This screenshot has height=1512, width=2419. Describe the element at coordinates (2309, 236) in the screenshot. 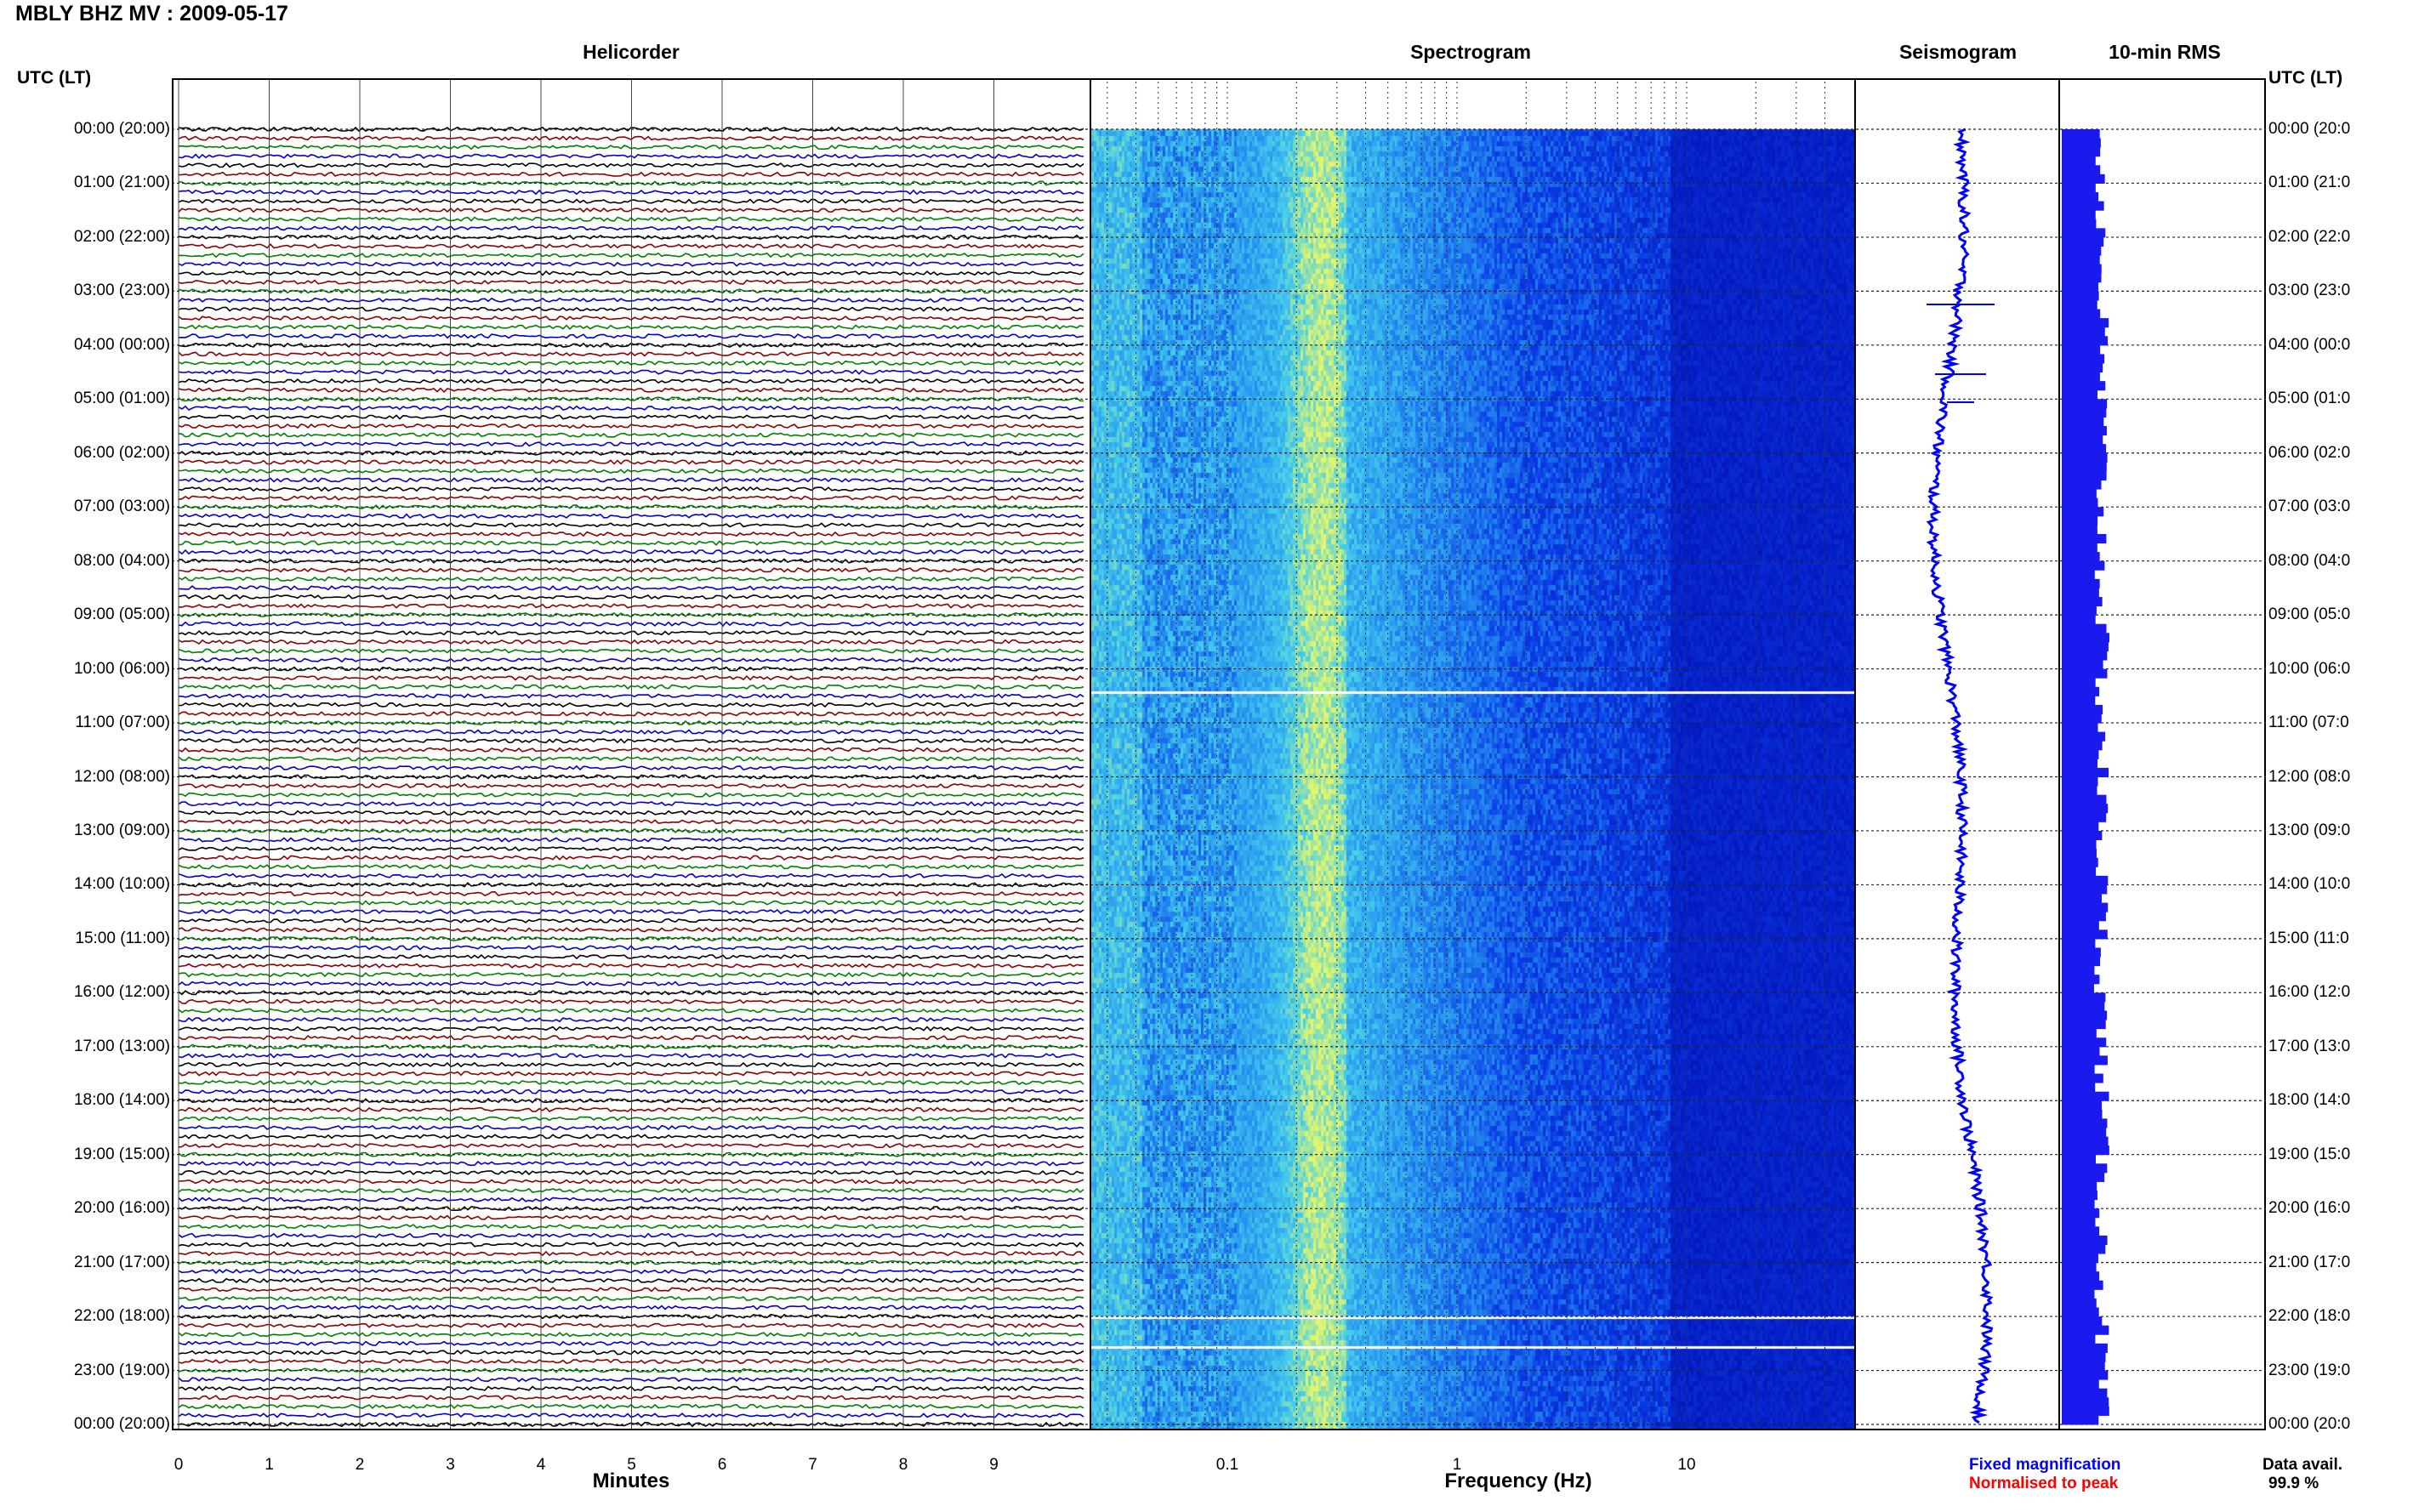

I see `time-label-right: 02:00 (22:0` at that location.